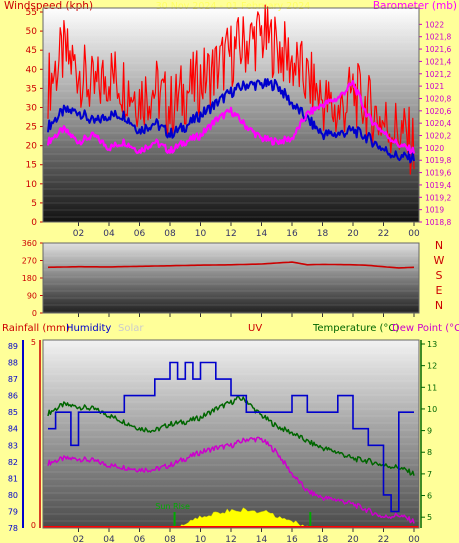 The image size is (459, 543). Describe the element at coordinates (434, 86) in the screenshot. I see `barometer-tick-label: 1021` at that location.